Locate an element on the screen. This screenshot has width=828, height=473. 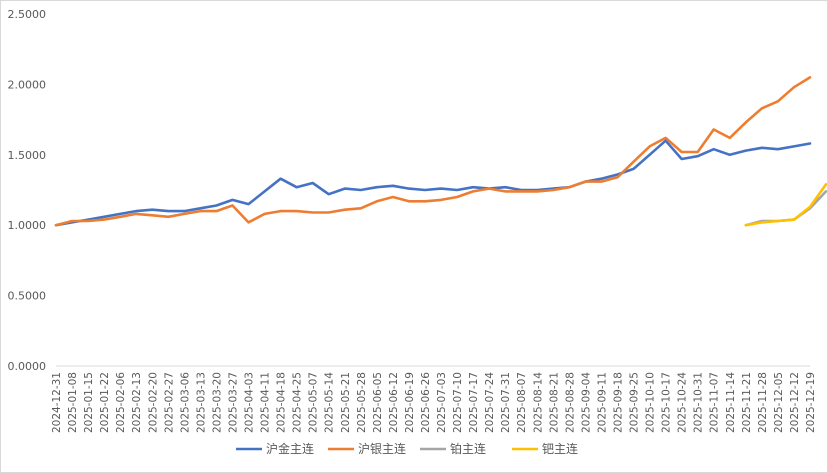
x-tick-label: 2025-01-22 is located at coordinates (105, 402).